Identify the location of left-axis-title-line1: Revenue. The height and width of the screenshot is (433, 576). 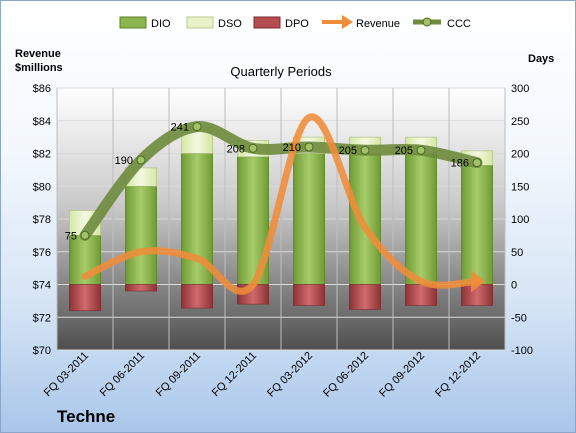
(38, 54).